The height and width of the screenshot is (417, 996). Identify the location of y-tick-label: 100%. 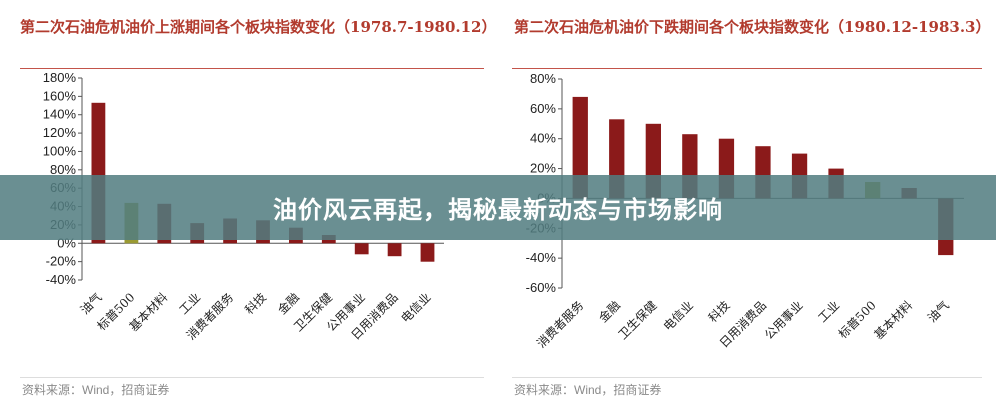
(60, 150).